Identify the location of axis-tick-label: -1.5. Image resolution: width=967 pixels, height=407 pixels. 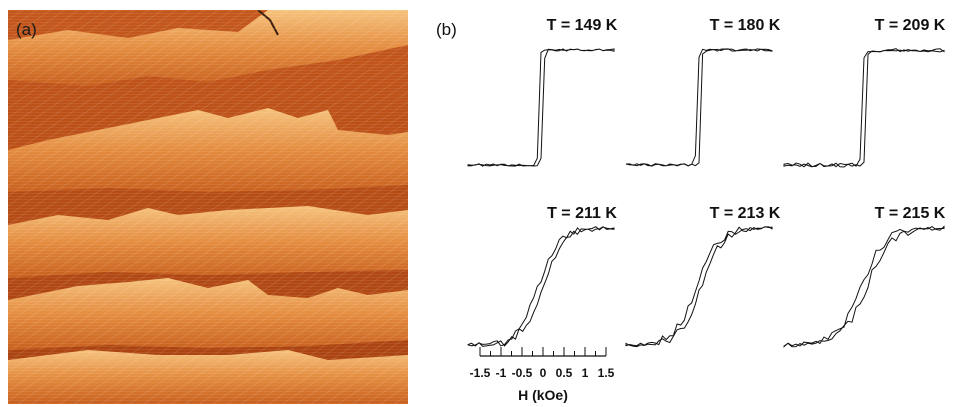
(480, 373).